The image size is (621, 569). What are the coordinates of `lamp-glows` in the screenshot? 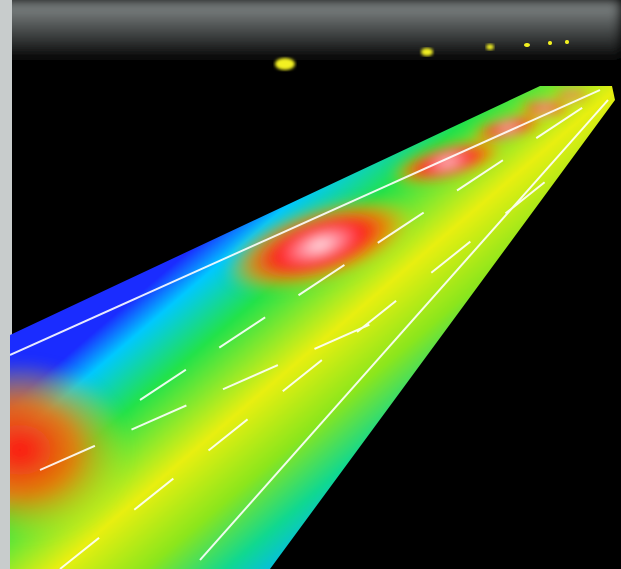 It's located at (422, 55).